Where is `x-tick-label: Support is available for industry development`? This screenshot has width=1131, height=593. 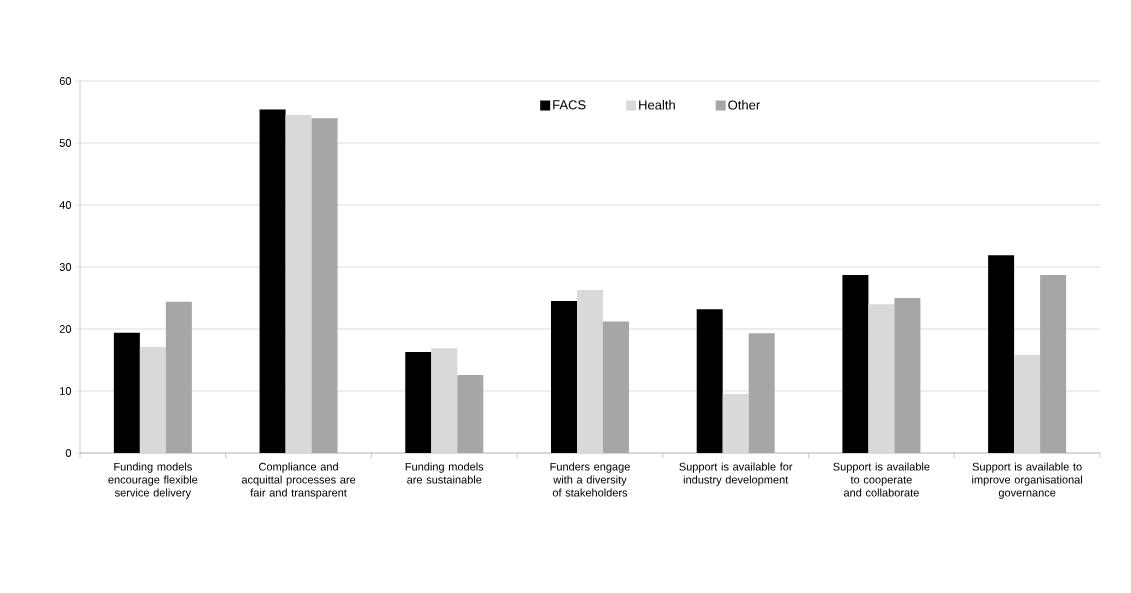 x-tick-label: Support is available for industry development is located at coordinates (736, 474).